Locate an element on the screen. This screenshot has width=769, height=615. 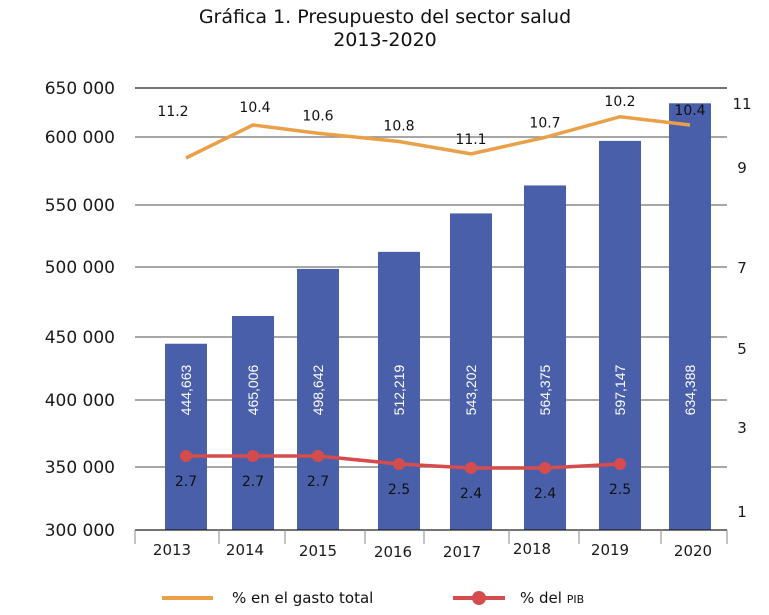
x-tick-label: 2017 is located at coordinates (462, 552).